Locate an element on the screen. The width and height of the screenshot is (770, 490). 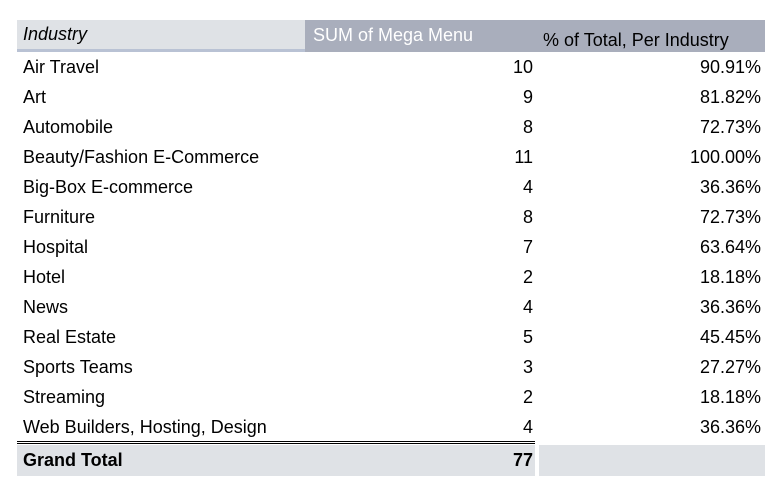
industry-cell: Beauty/Fashion E-Commerce is located at coordinates (141, 156).